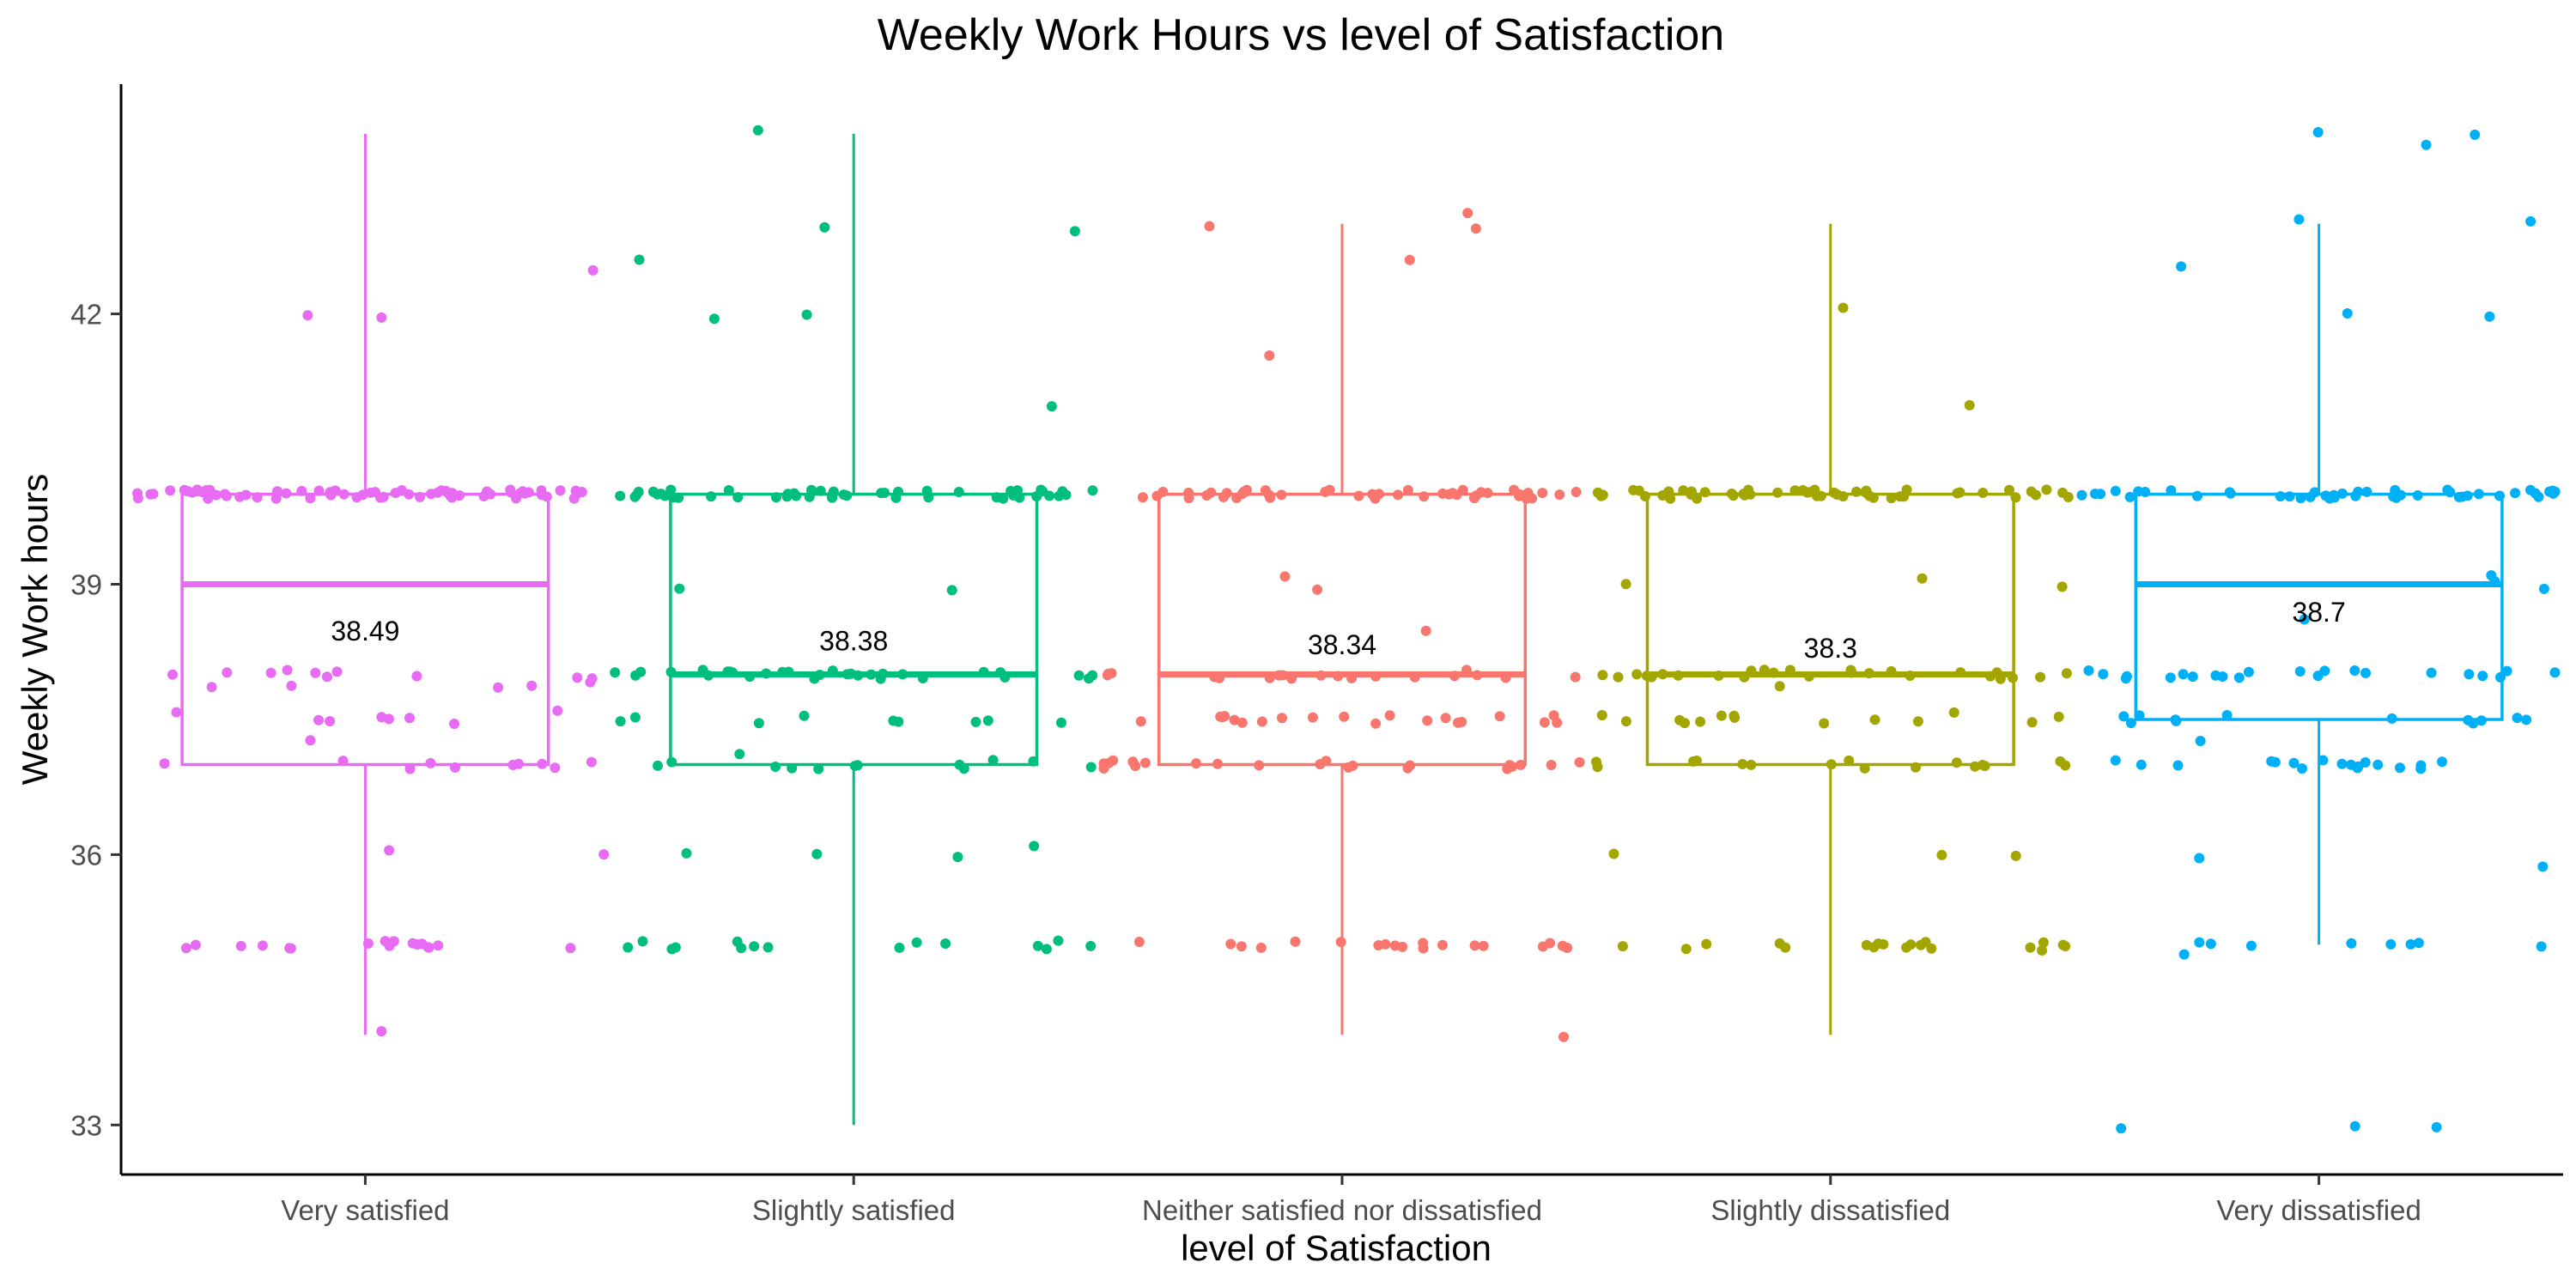 The image size is (2576, 1287). What do you see at coordinates (86, 855) in the screenshot?
I see `y-tick-label: 36` at bounding box center [86, 855].